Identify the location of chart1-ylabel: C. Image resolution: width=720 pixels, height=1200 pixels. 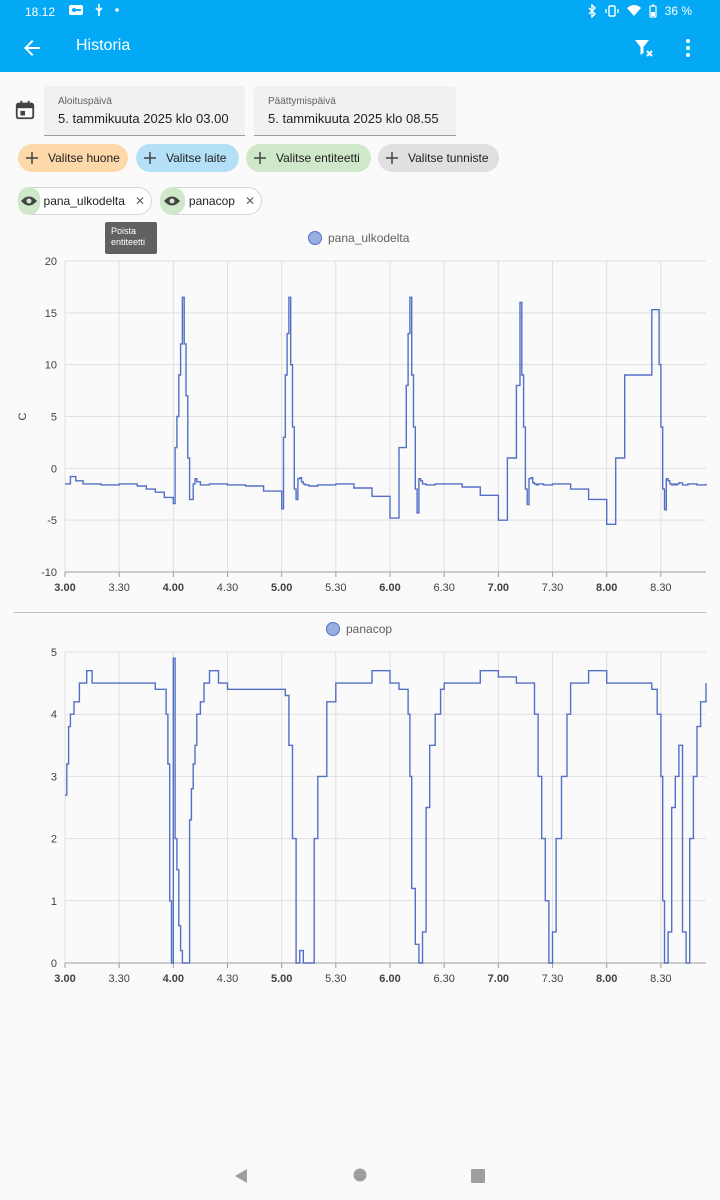
(23, 416).